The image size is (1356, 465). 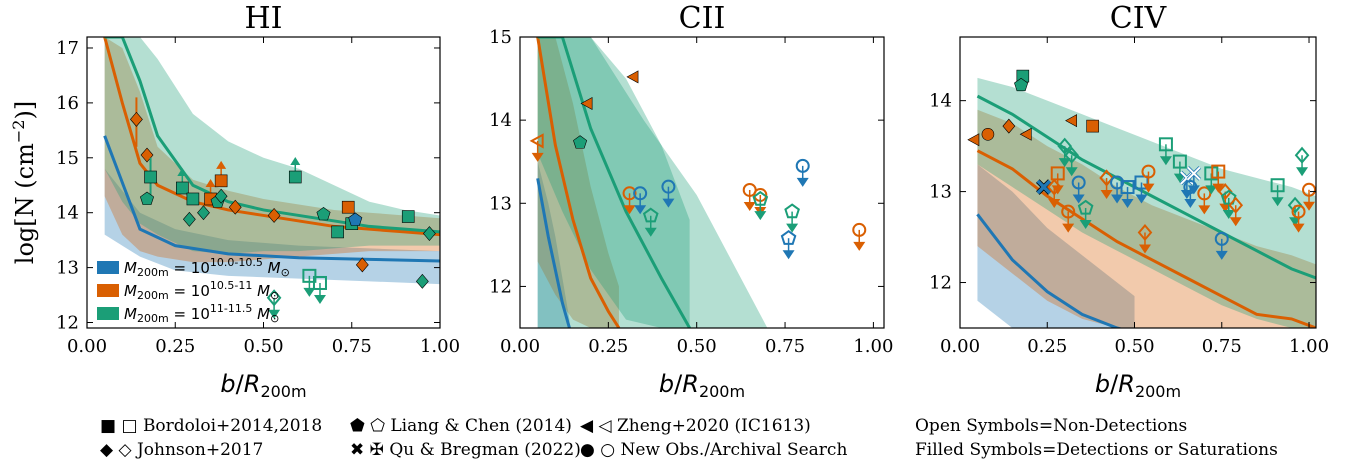 I want to click on y-tick-label: 14, so click(x=940, y=101).